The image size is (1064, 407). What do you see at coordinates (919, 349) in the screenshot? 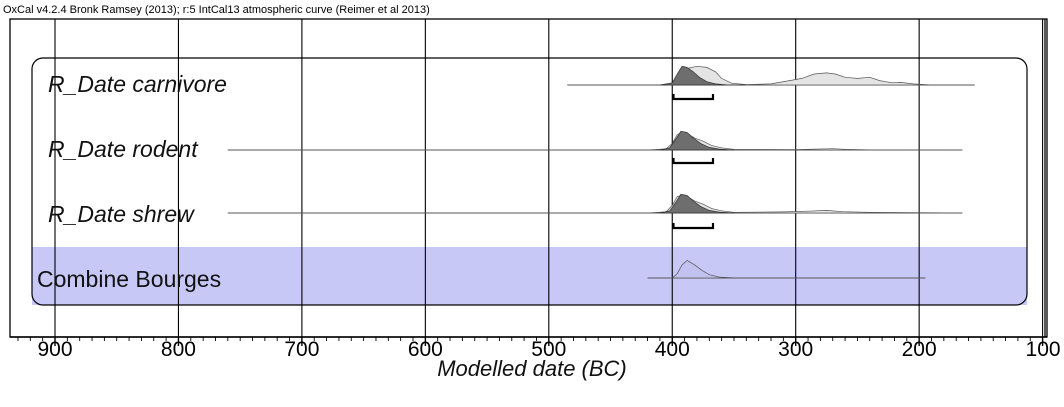
I see `x-tick-label-200: 200` at bounding box center [919, 349].